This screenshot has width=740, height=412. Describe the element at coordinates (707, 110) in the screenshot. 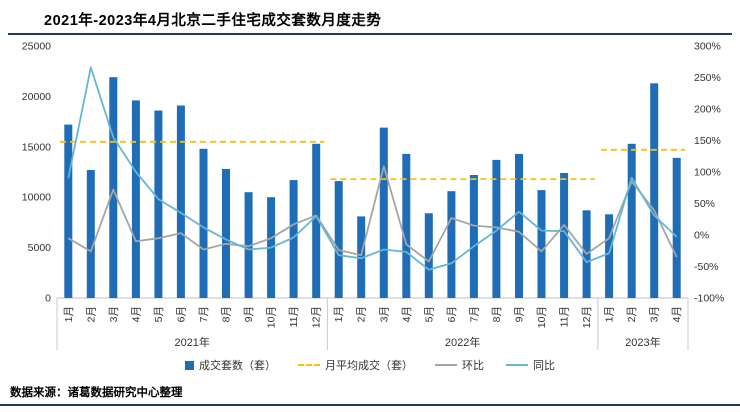

I see `right-axis-tick: 200%` at that location.